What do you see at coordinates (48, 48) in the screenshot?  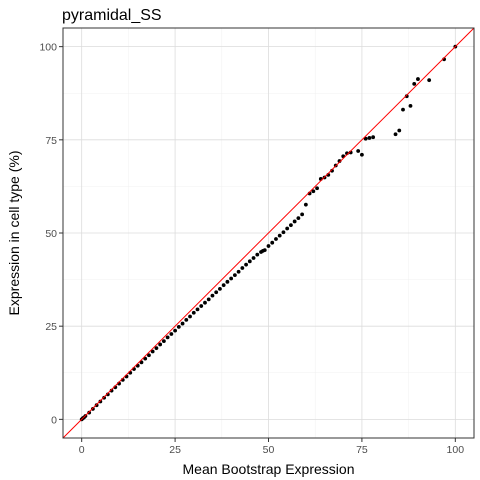 I see `y-tick-label: 100` at bounding box center [48, 48].